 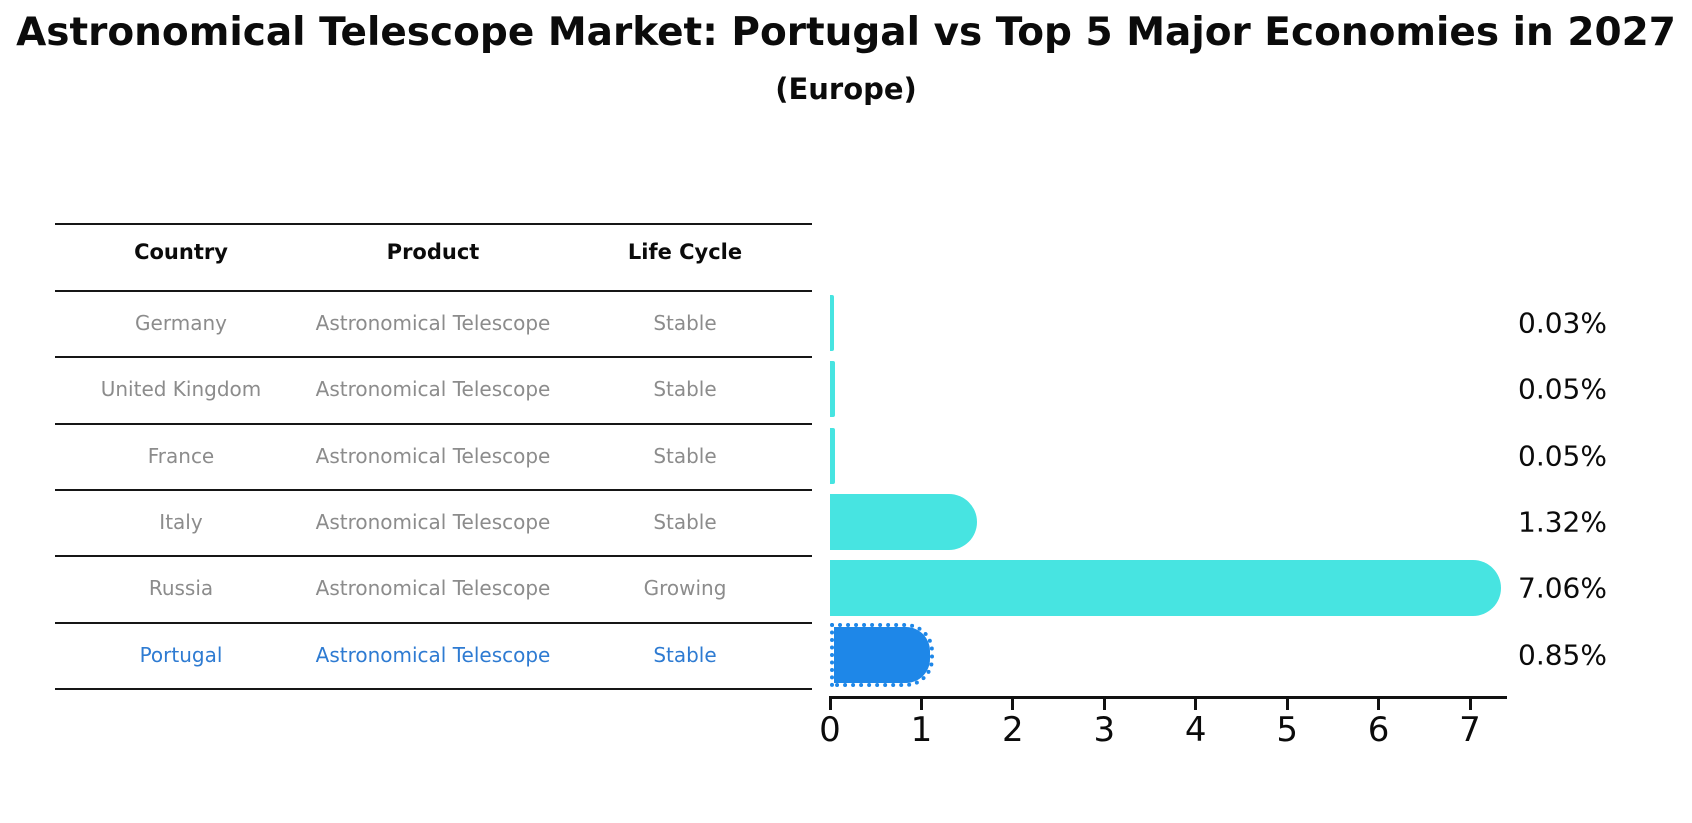 What do you see at coordinates (1195, 730) in the screenshot?
I see `x-axis-tick-label: 4` at bounding box center [1195, 730].